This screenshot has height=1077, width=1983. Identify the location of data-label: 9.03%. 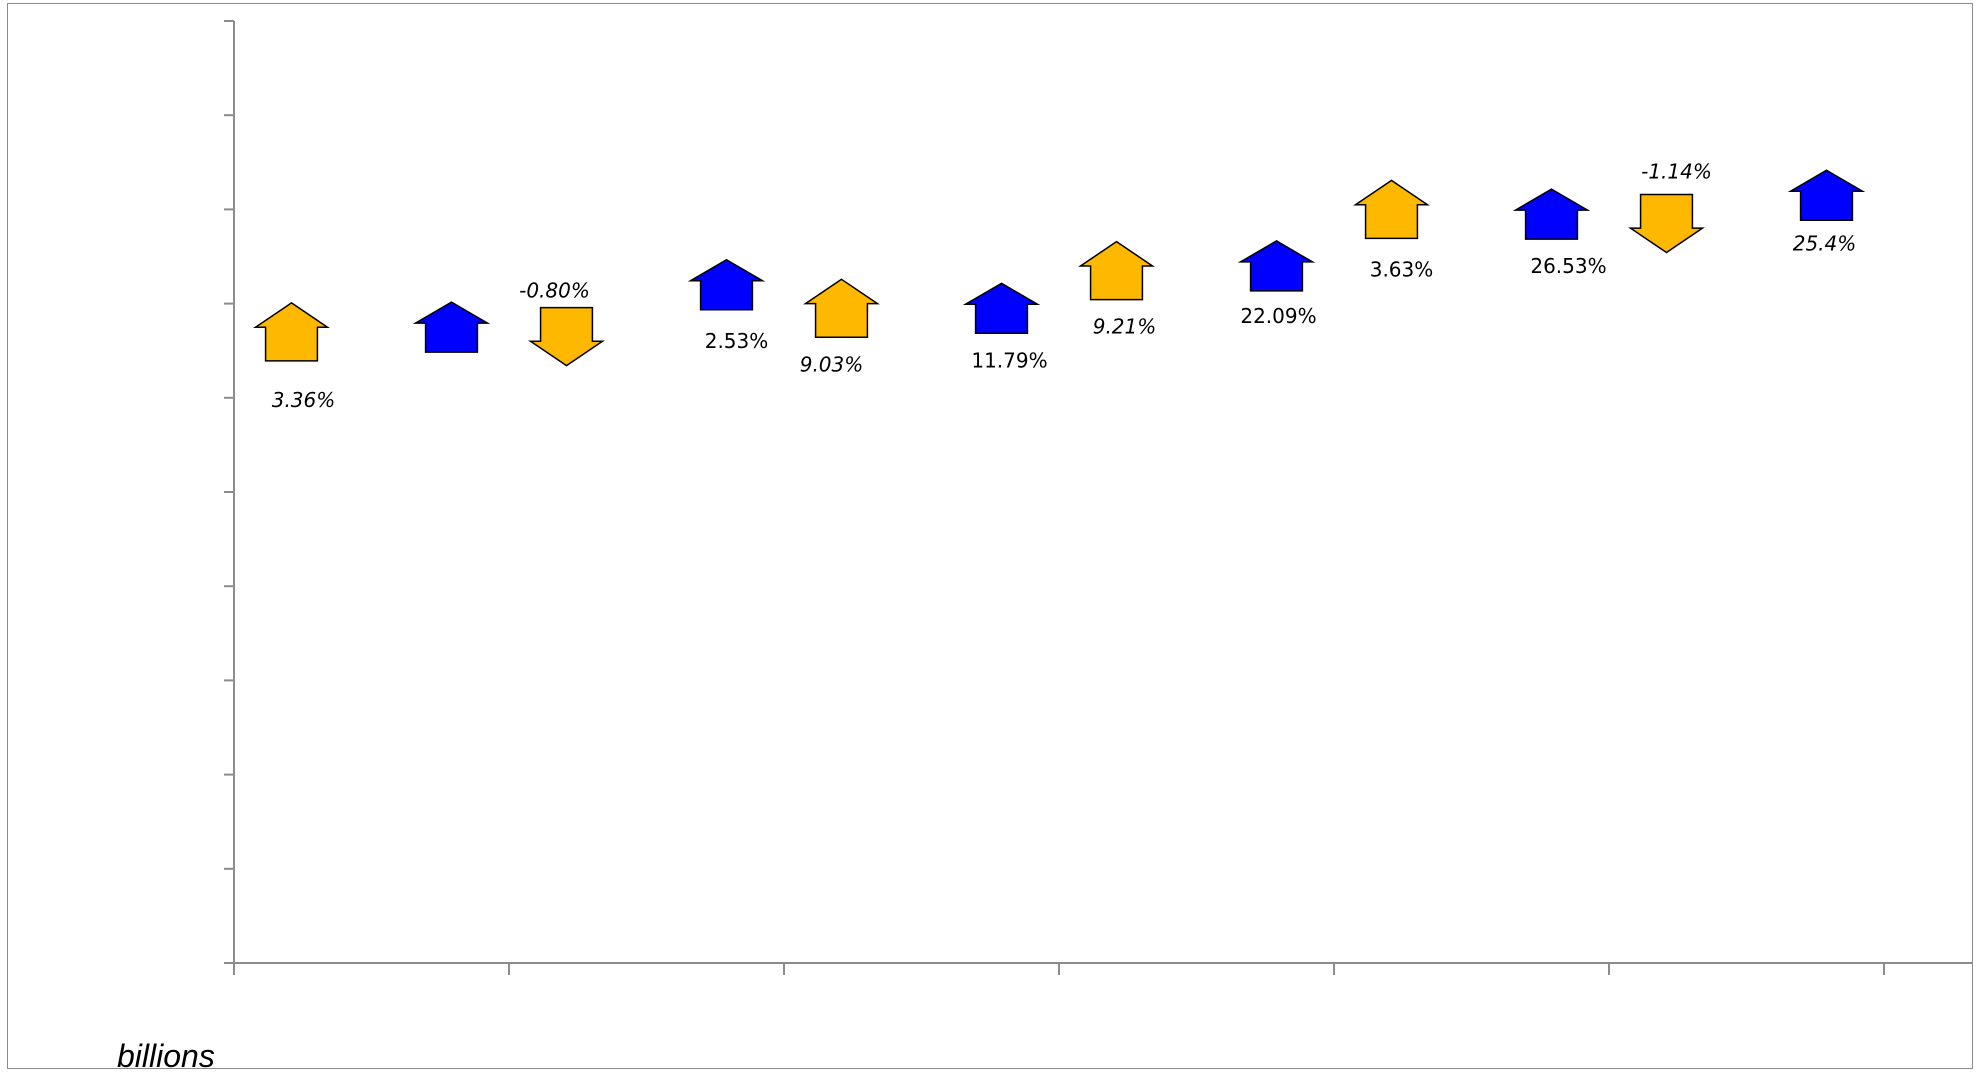
(832, 364).